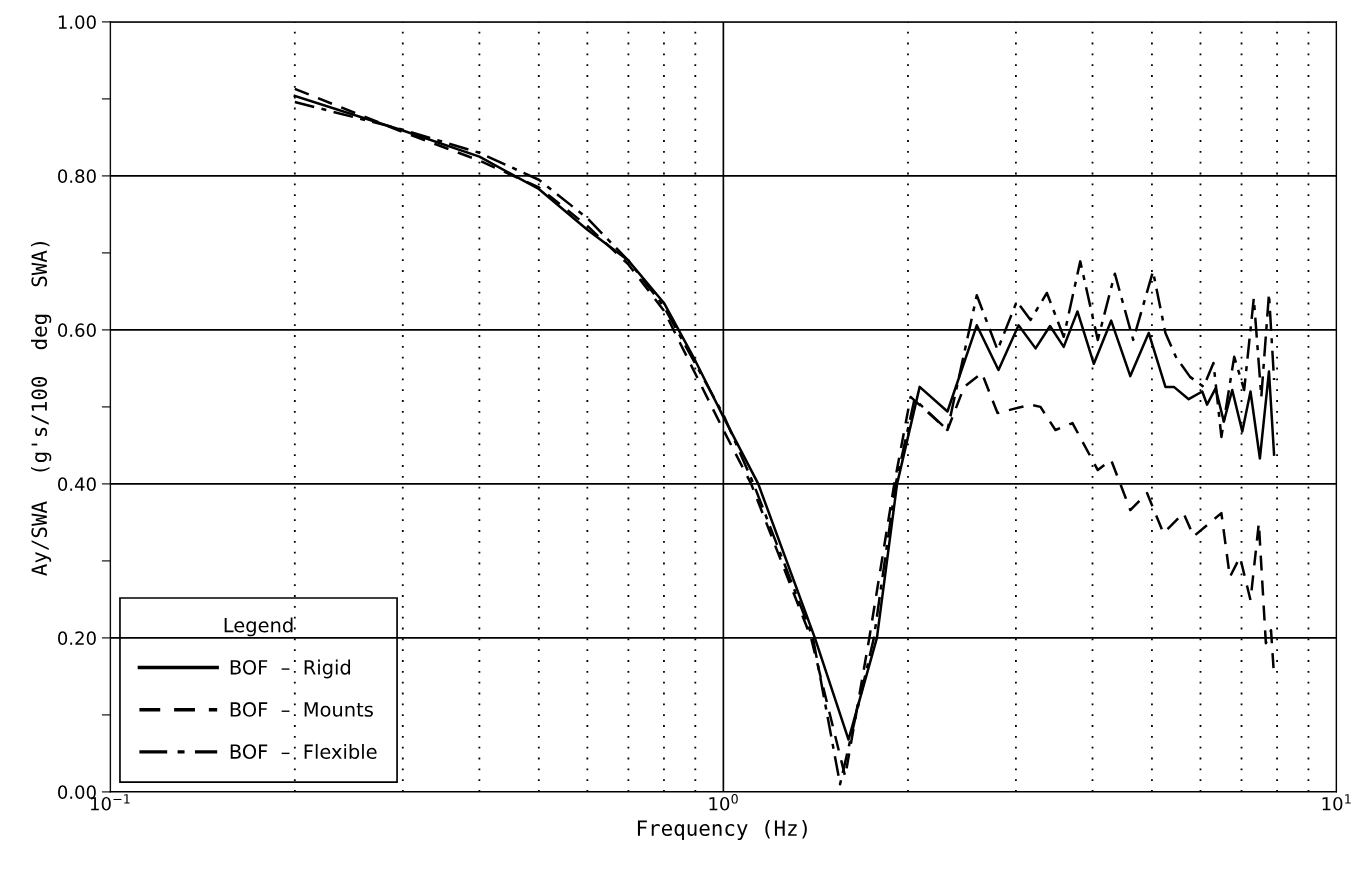  Describe the element at coordinates (303, 751) in the screenshot. I see `legend-label: BOF – Flexible` at that location.